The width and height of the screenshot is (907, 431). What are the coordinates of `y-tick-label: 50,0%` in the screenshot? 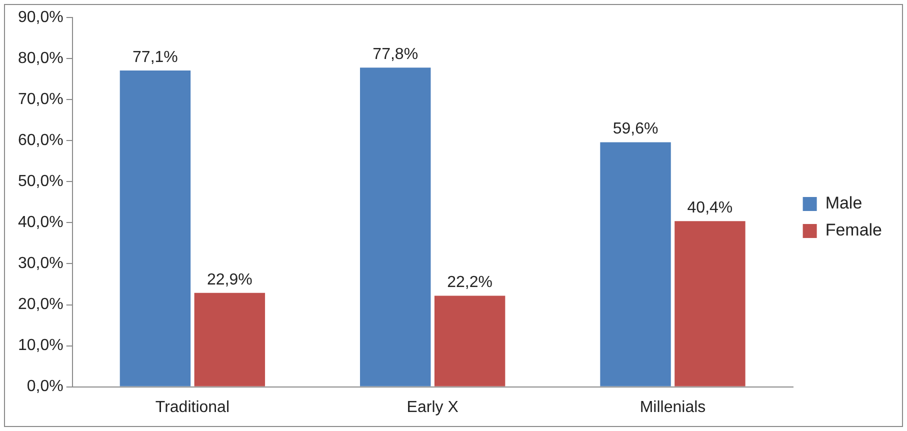 It's located at (41, 181).